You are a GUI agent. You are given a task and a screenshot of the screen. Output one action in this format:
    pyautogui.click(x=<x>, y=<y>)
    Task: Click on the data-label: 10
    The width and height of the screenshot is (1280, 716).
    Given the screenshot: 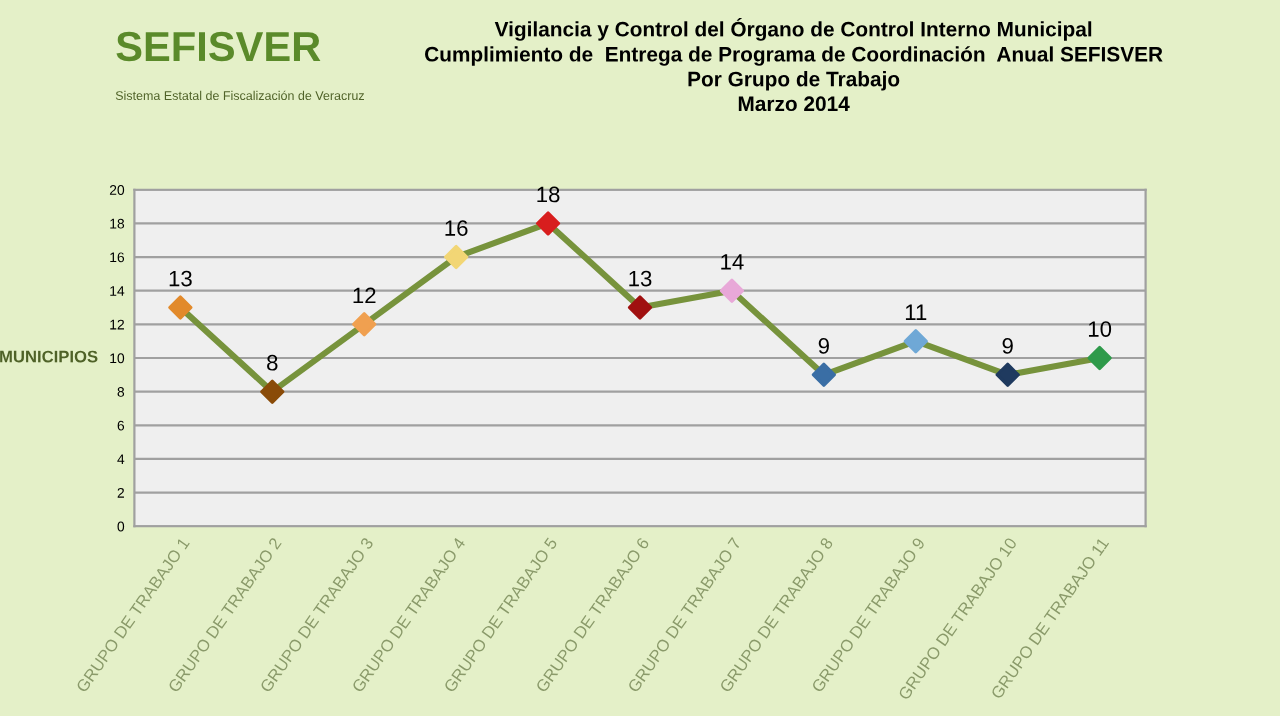 What is the action you would take?
    pyautogui.click(x=1100, y=329)
    